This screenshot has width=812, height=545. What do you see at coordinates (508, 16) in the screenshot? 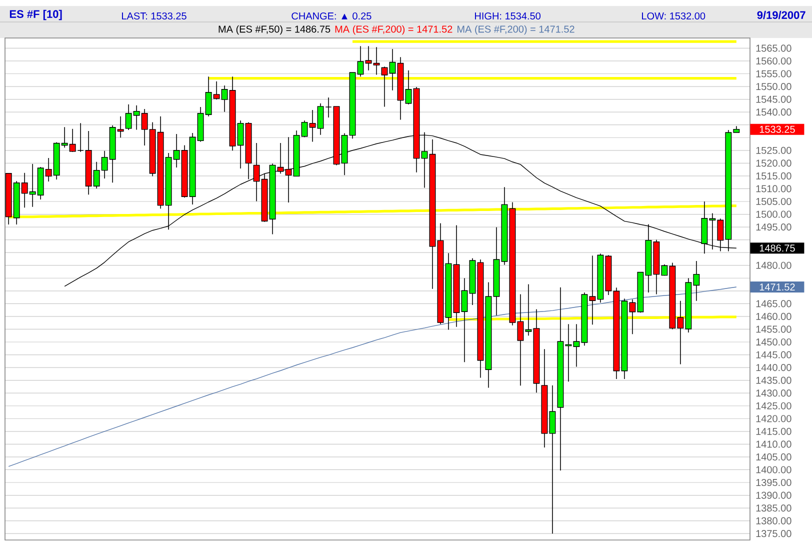
I see `text: HIGH: 1534.50` at bounding box center [508, 16].